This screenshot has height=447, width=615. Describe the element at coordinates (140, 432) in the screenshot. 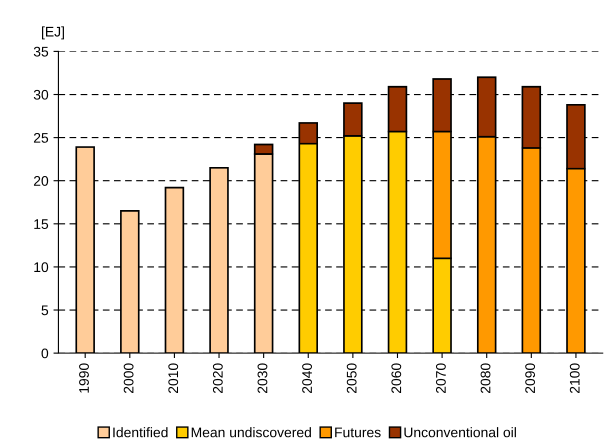

I see `legend-label: Identified` at that location.